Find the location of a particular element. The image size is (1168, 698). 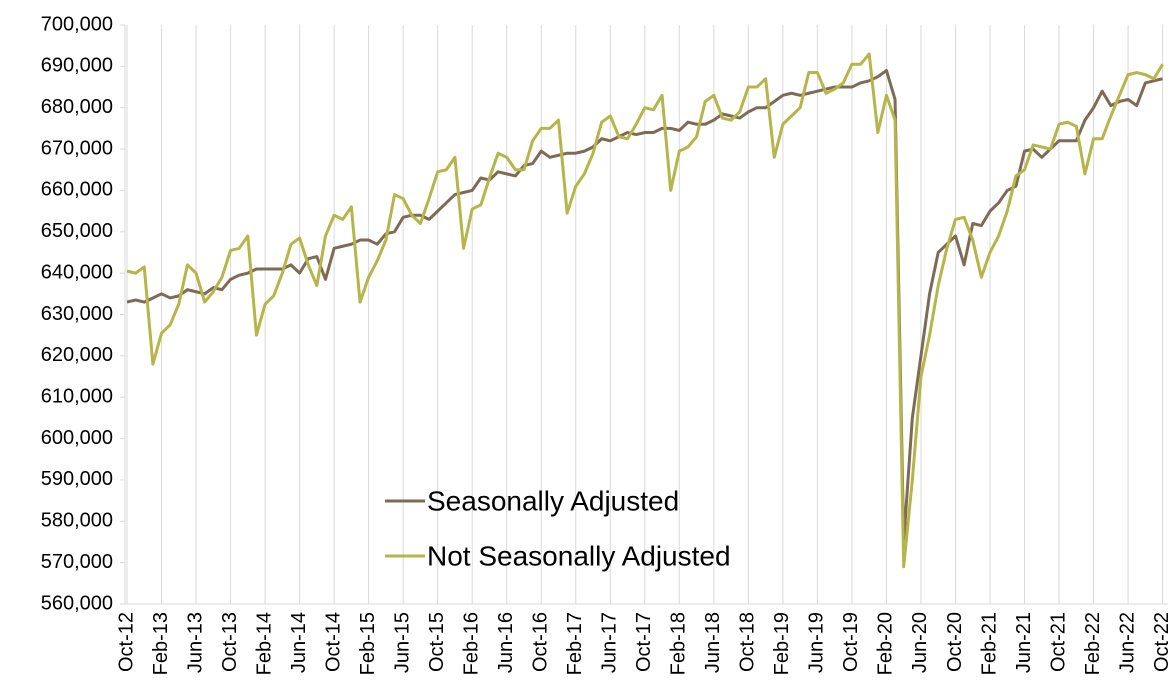

x-tick-label: Feb-20 is located at coordinates (886, 643).